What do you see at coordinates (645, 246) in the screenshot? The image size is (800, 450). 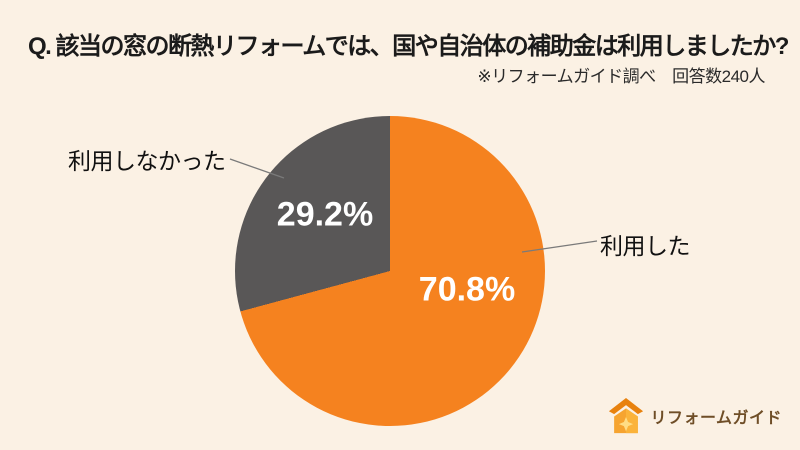 I see `pie-label-used: 利用した` at bounding box center [645, 246].